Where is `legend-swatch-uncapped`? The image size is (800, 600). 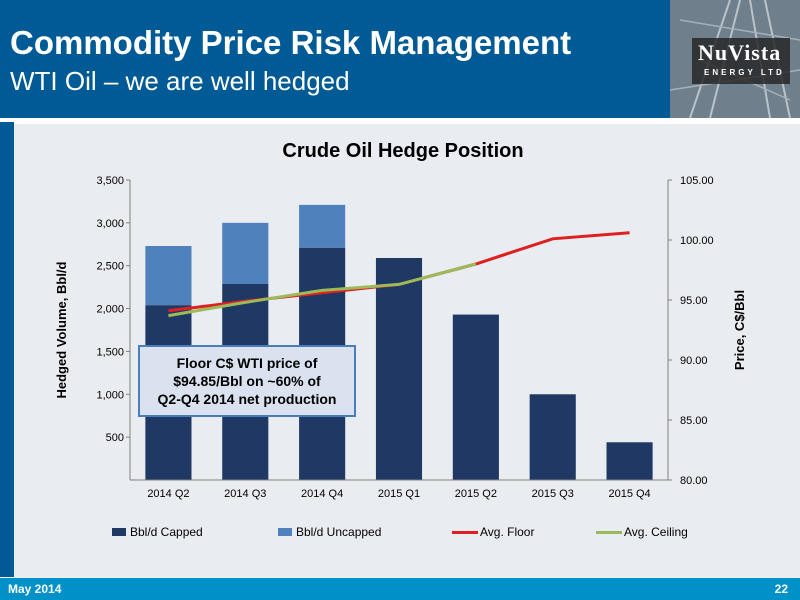 legend-swatch-uncapped is located at coordinates (285, 532).